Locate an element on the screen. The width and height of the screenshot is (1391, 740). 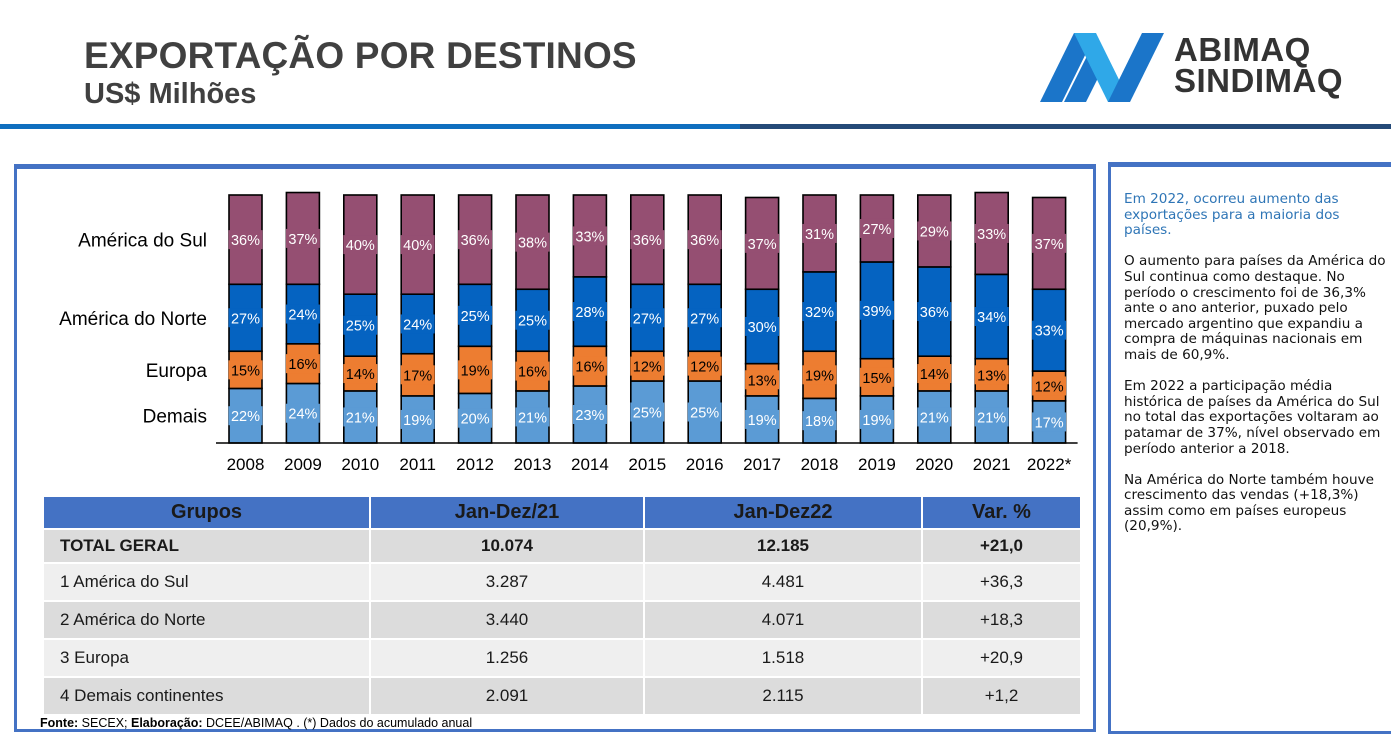
x-tick-label: 2017 is located at coordinates (762, 464).